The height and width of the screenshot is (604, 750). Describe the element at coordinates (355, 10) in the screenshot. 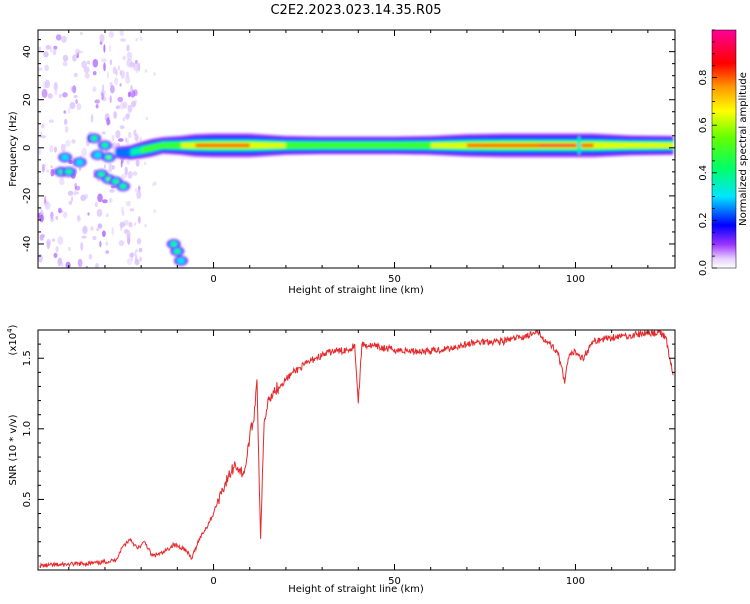

I see `figure-title: C2E2.2023.023.14.35.R05` at that location.